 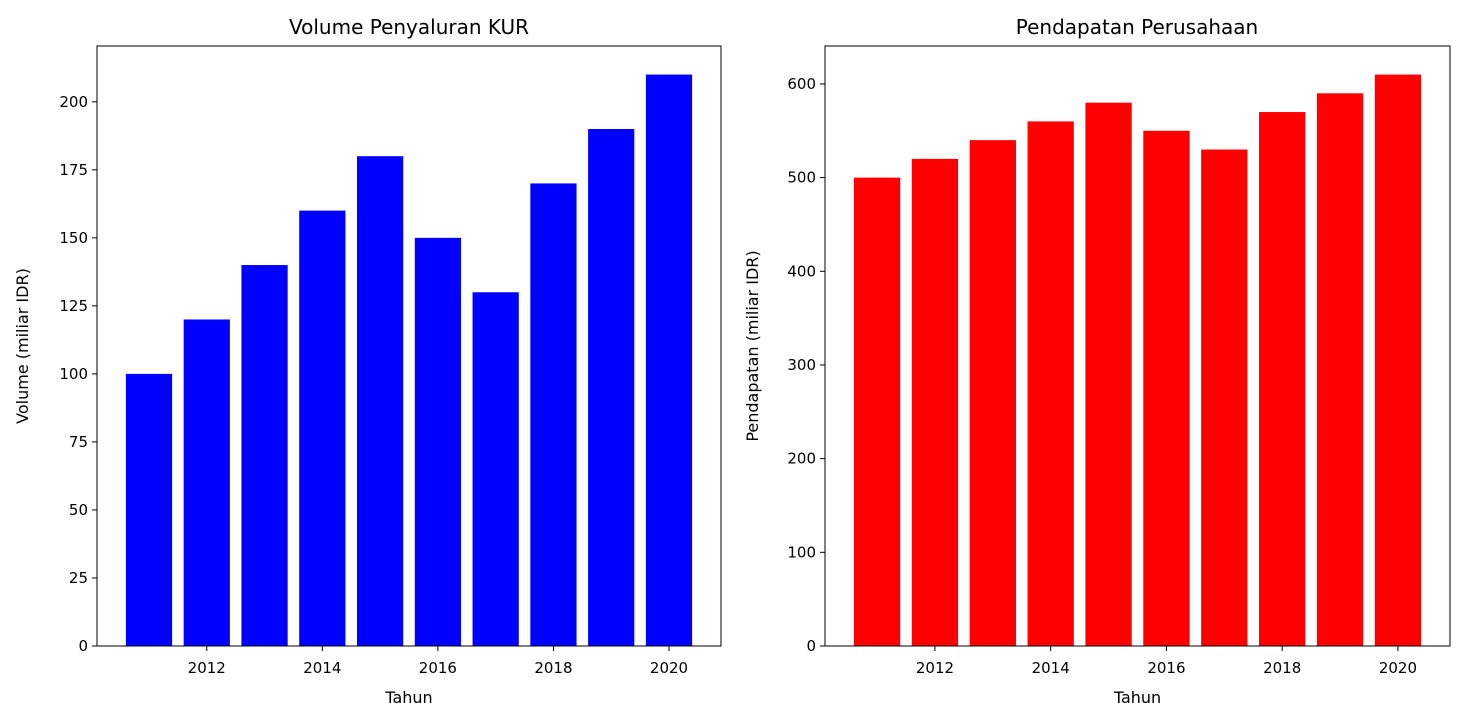 I want to click on y-tick-label: 50, so click(x=78, y=510).